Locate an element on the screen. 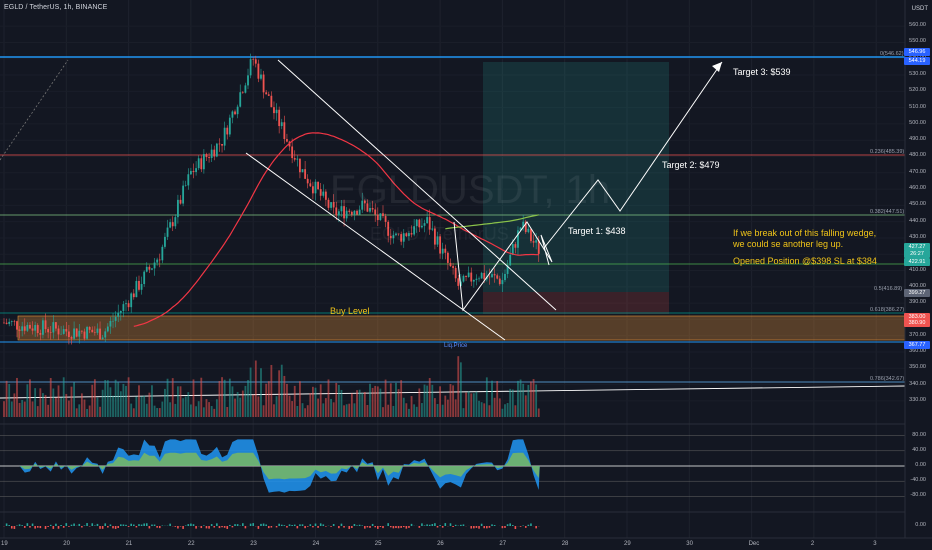  target-1-label: Target 1: $438 is located at coordinates (597, 231).